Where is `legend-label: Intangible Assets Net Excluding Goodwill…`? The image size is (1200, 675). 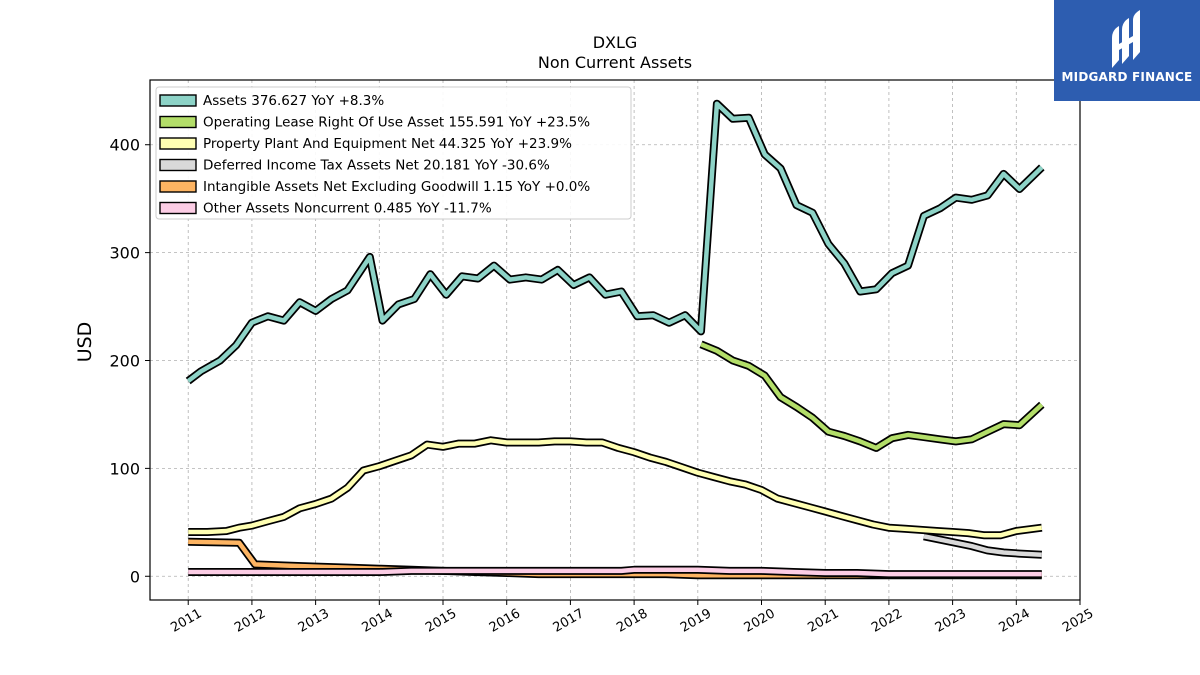 legend-label: Intangible Assets Net Excluding Goodwill… is located at coordinates (396, 187).